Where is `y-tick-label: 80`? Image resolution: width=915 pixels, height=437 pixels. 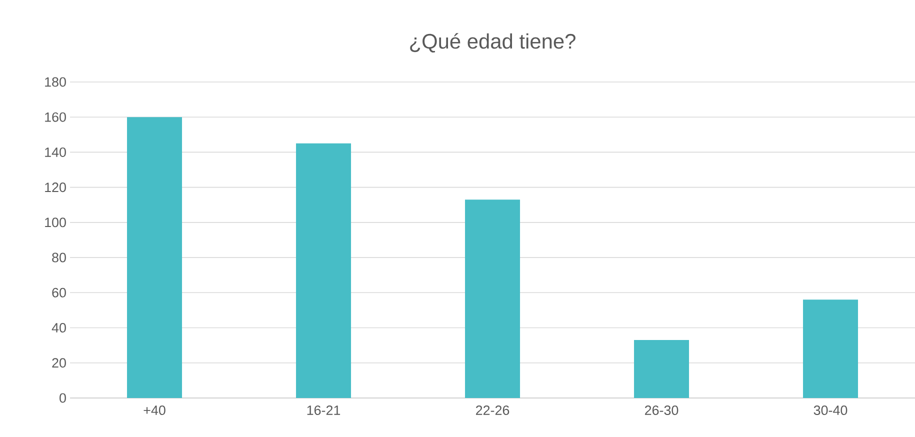
y-tick-label: 80 is located at coordinates (59, 257).